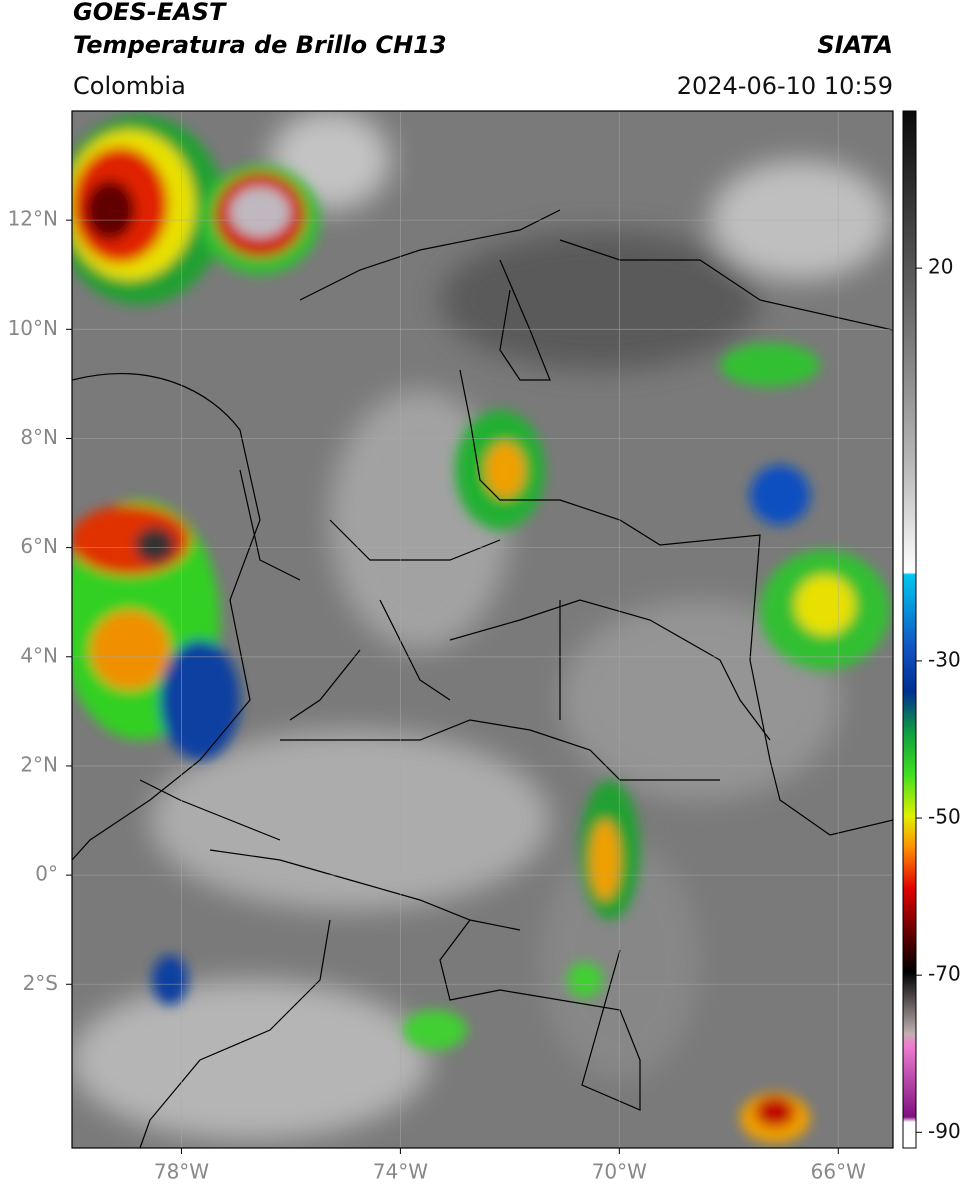  What do you see at coordinates (46, 874) in the screenshot?
I see `lat-tick-label: 0°` at bounding box center [46, 874].